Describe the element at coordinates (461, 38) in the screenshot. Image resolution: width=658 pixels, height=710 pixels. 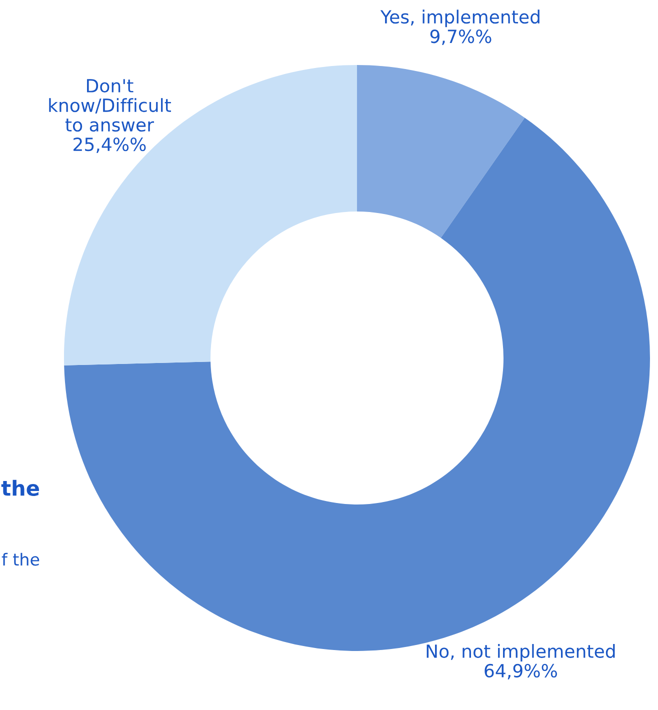
I see `data-label: 9,7%%` at that location.